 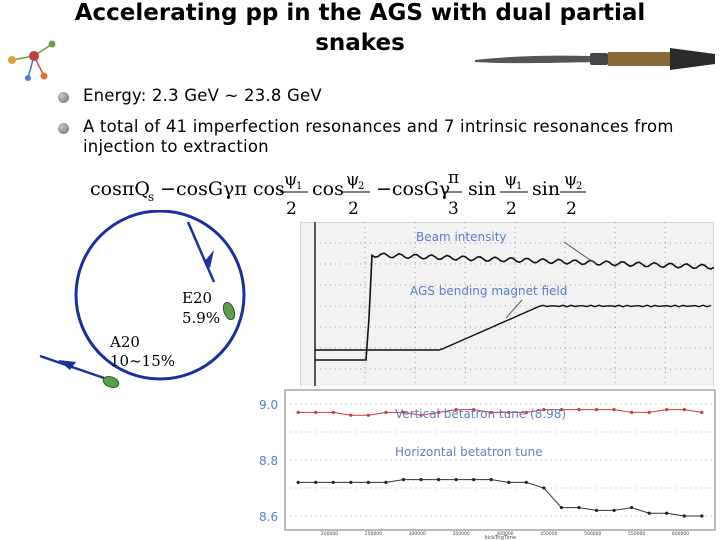 I want to click on e20-snake-icon, so click(x=229, y=311).